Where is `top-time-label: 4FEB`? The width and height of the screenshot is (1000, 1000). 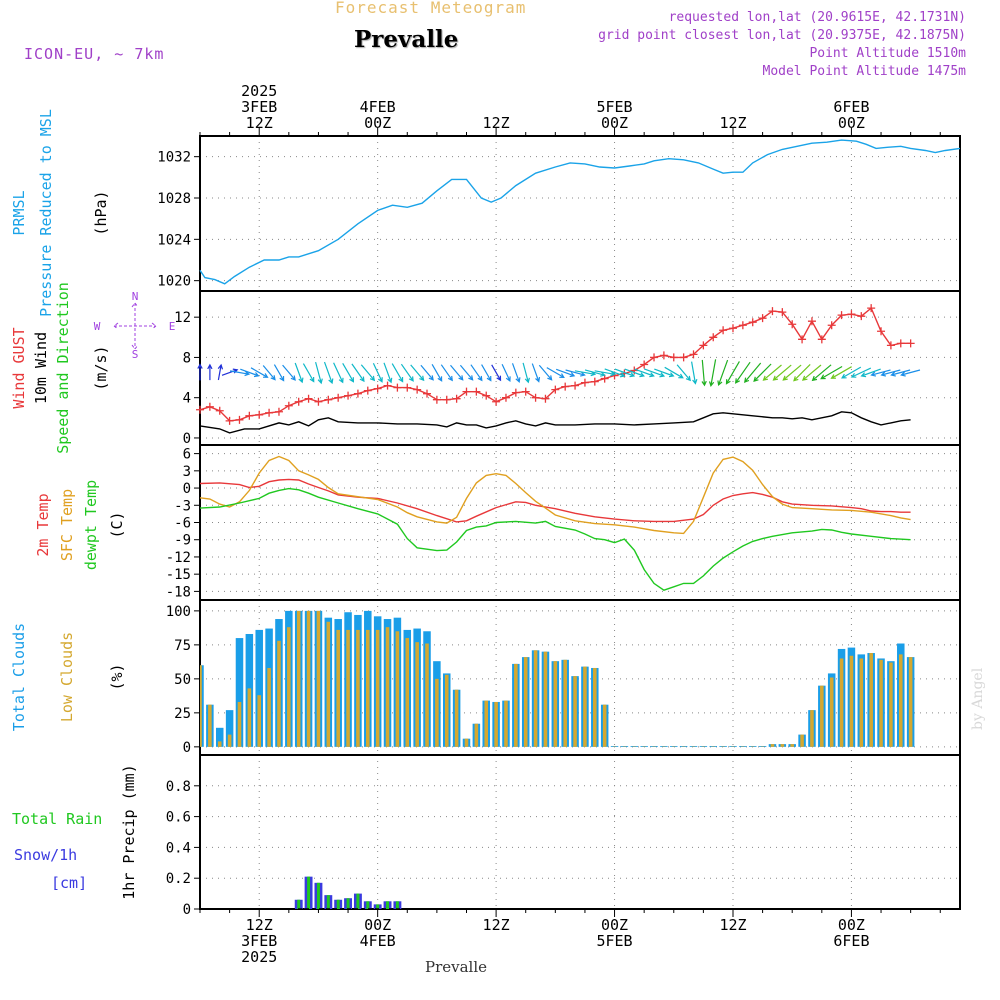
top-time-label: 4FEB is located at coordinates (378, 107).